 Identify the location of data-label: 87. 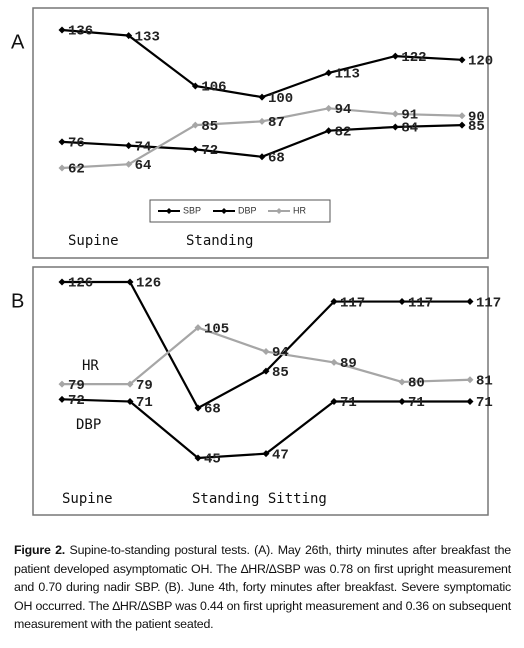
(276, 123).